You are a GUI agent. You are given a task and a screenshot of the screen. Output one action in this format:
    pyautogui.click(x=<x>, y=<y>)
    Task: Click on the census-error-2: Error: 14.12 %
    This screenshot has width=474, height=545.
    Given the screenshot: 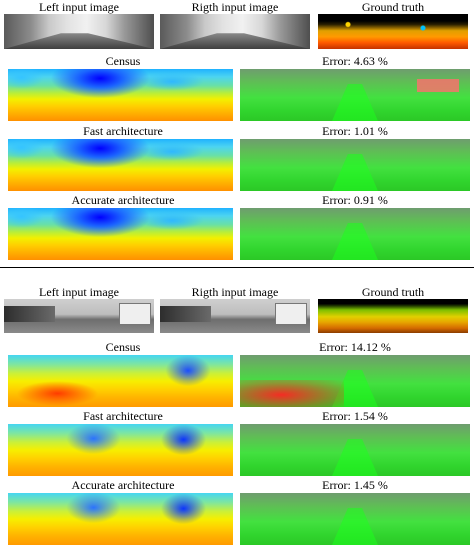 What is the action you would take?
    pyautogui.click(x=355, y=347)
    